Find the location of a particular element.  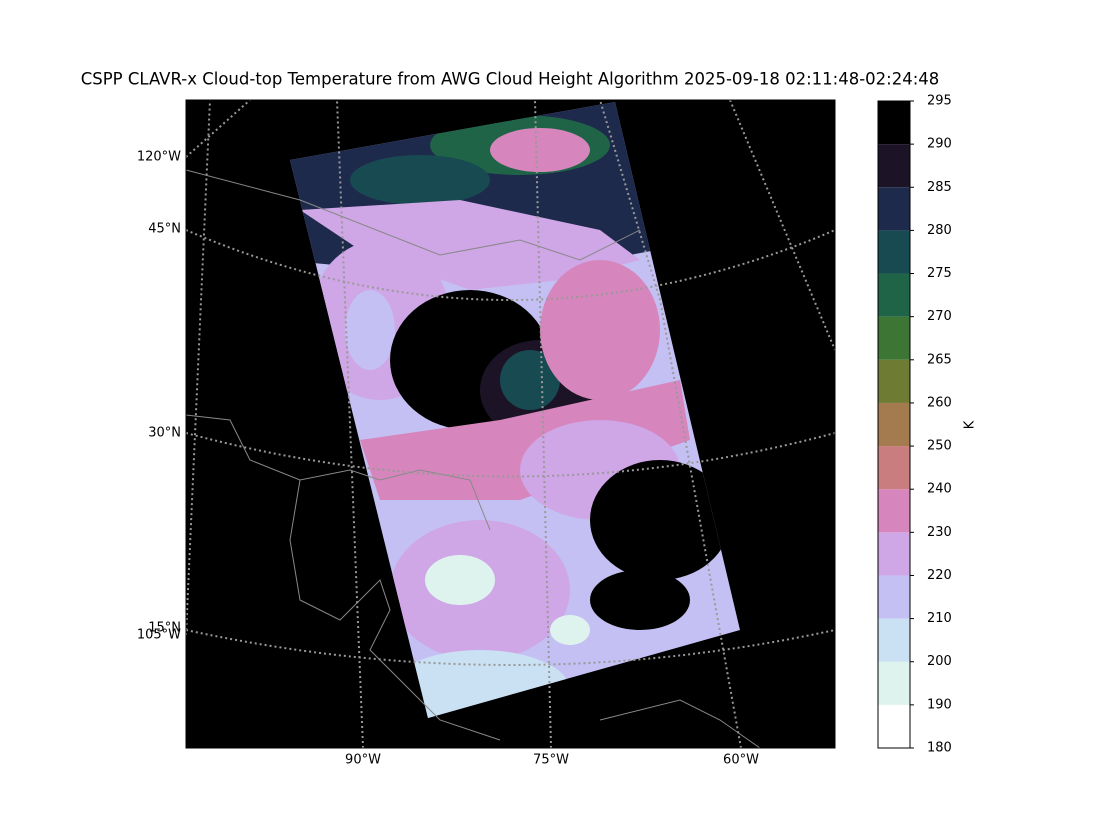

coastline is located at coordinates (413, 215).